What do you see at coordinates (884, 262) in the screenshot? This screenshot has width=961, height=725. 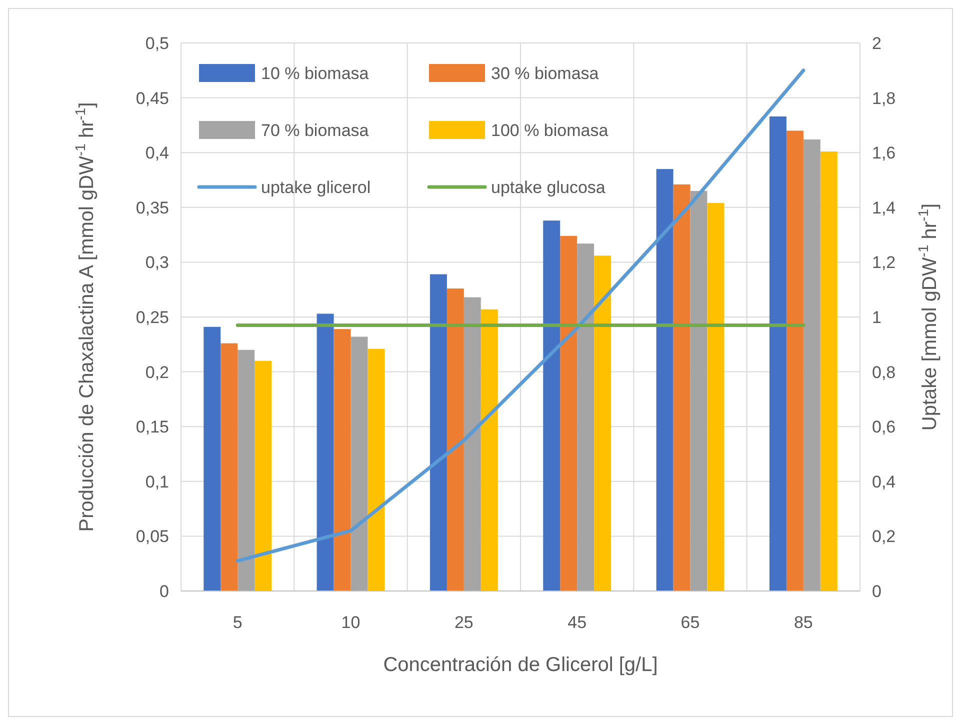 I see `y2-tick-label: 1,2` at bounding box center [884, 262].